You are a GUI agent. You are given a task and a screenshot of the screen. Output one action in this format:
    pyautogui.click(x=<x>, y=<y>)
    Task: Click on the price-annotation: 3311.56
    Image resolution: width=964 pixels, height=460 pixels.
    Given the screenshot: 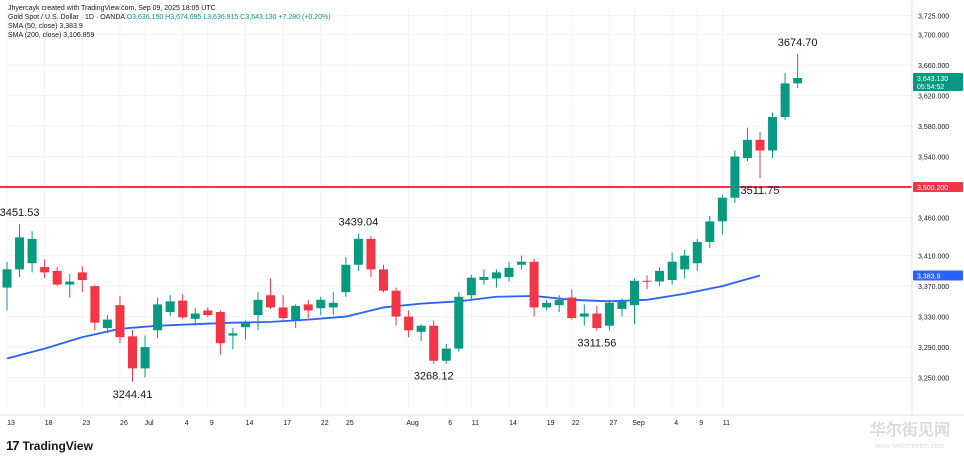 What is the action you would take?
    pyautogui.click(x=596, y=344)
    